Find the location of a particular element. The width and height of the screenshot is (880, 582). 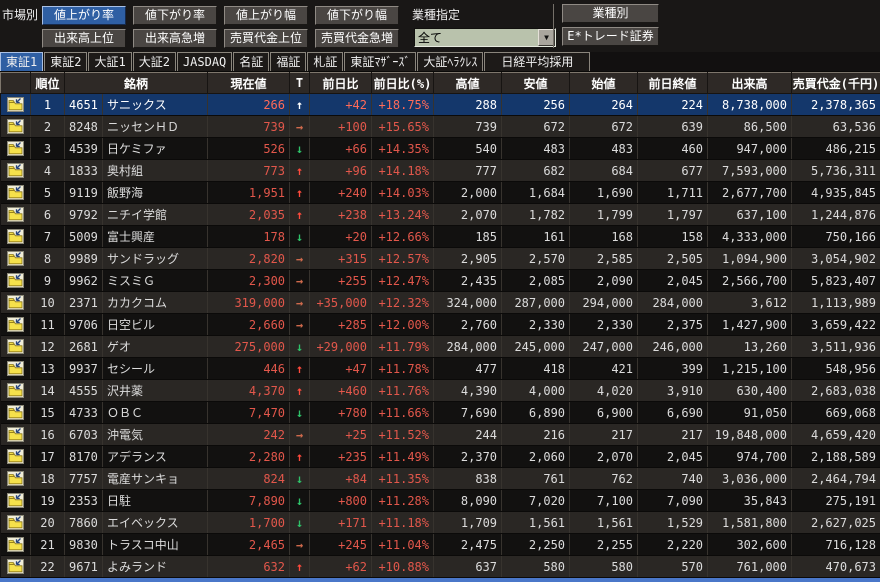

change-cell: +171 is located at coordinates (341, 523).